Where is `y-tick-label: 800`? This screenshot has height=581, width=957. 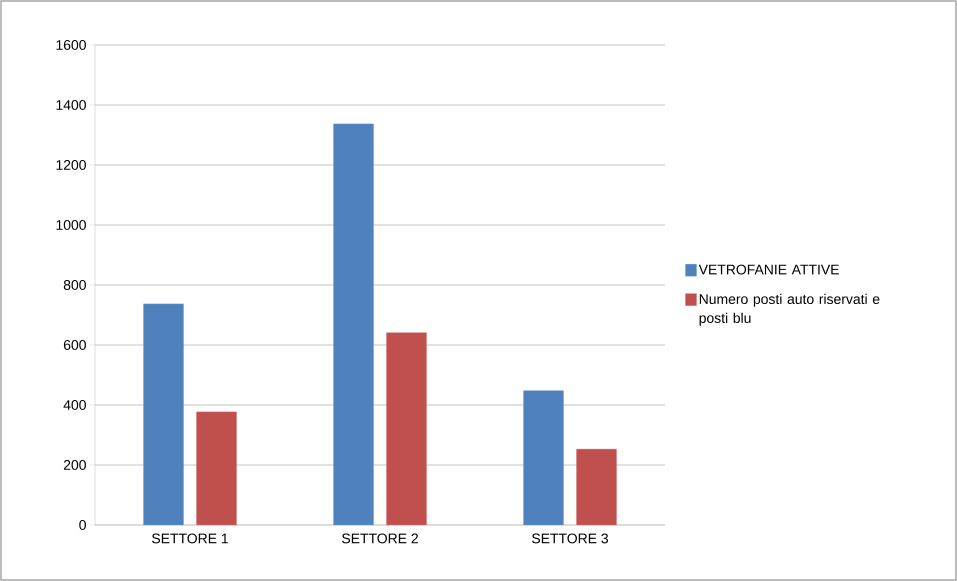 y-tick-label: 800 is located at coordinates (75, 285).